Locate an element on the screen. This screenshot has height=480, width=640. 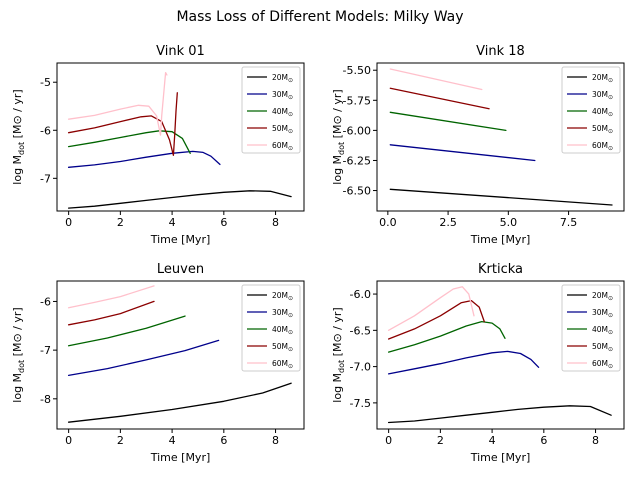
legend-entry-20msun: 20M⊙ is located at coordinates (270, 296).